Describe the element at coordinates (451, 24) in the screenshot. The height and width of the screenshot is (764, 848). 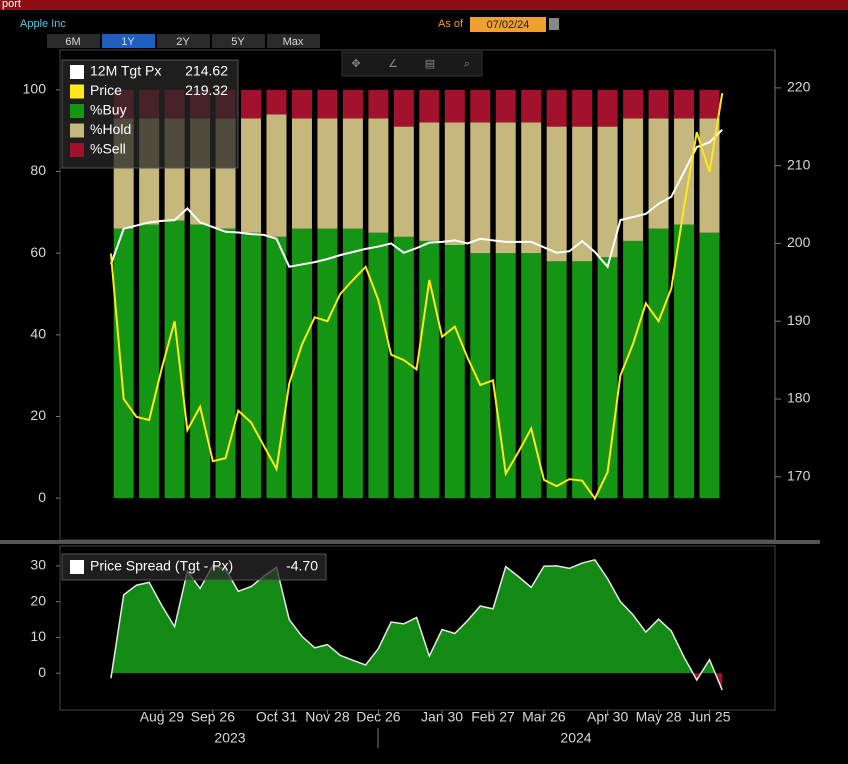
I see `as-of-label: As of` at that location.